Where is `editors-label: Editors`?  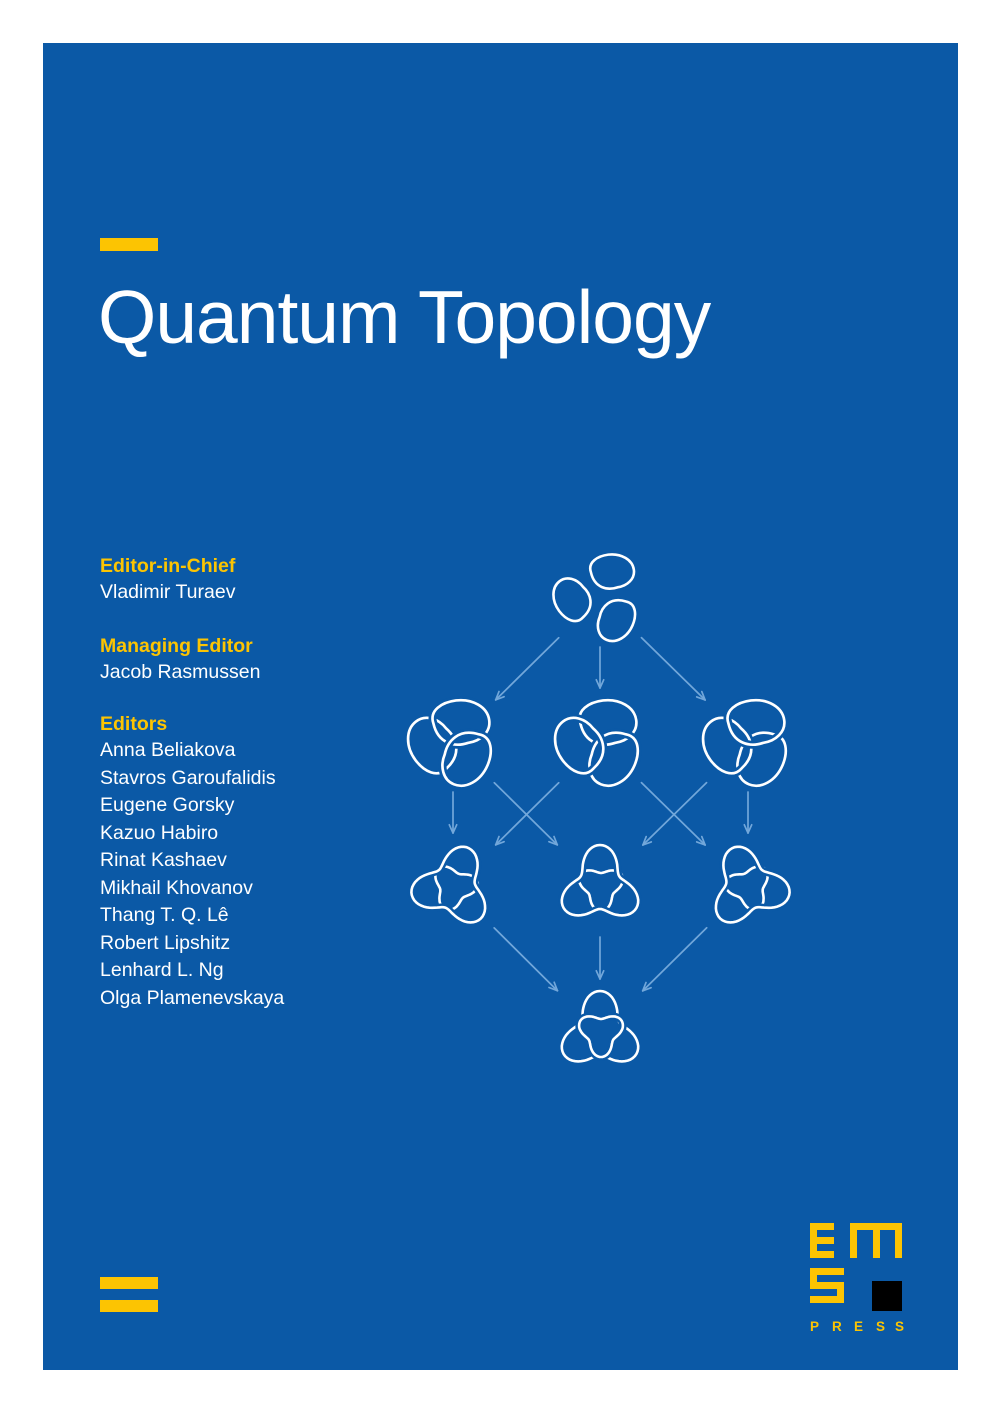 editors-label: Editors is located at coordinates (134, 724).